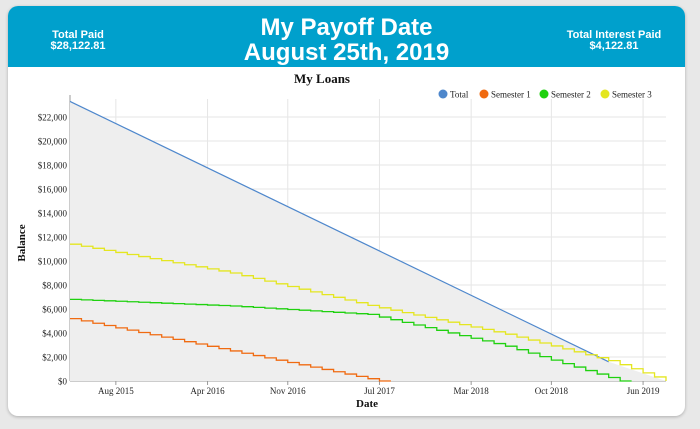  I want to click on y-tick-label: $0, so click(63, 382).